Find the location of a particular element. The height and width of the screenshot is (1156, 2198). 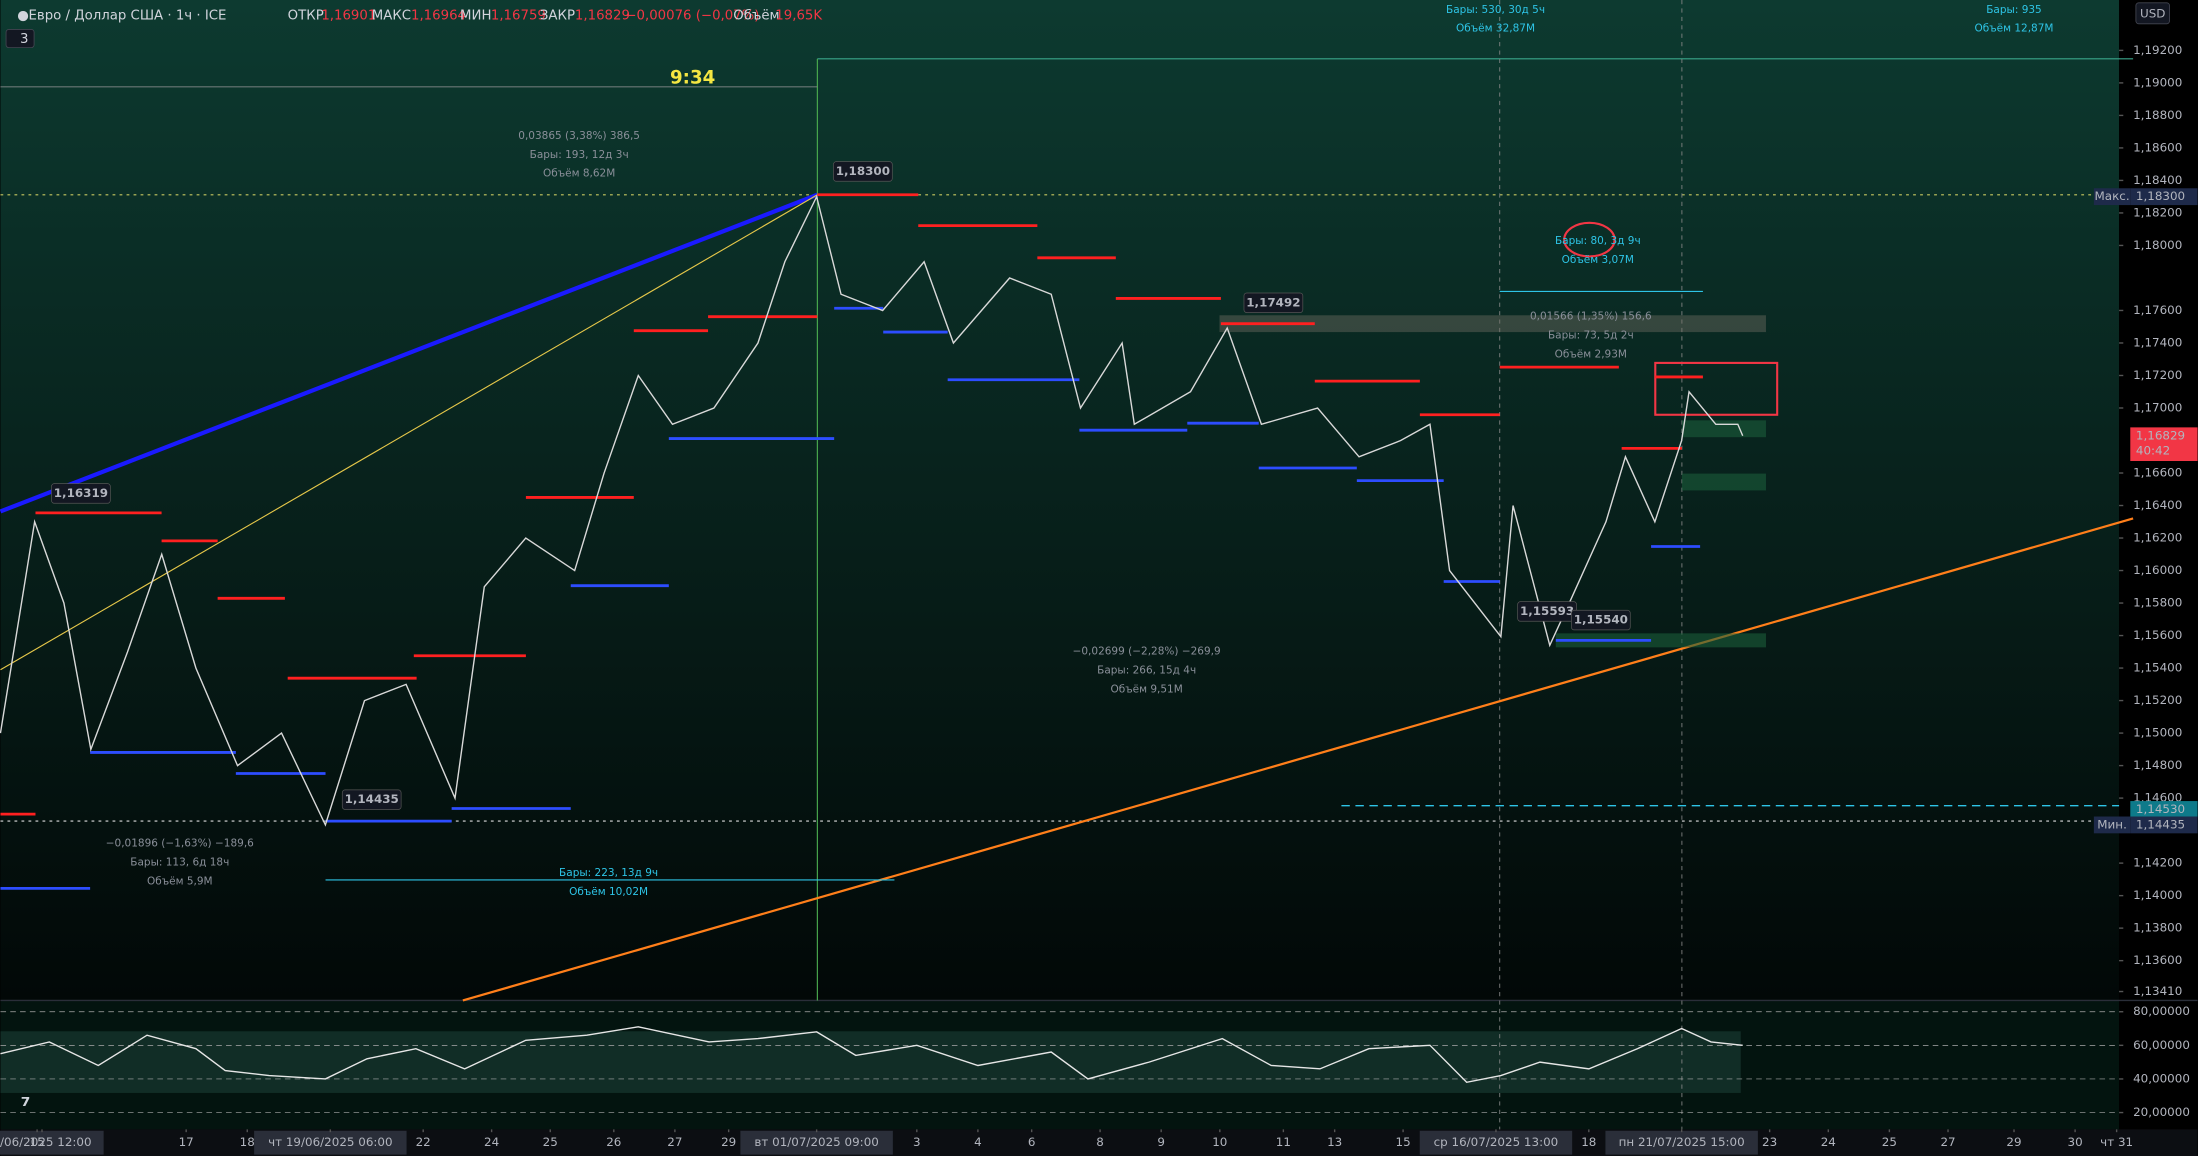

x-tick-label: ср 16/07/2025 13:00 is located at coordinates (1496, 1142).